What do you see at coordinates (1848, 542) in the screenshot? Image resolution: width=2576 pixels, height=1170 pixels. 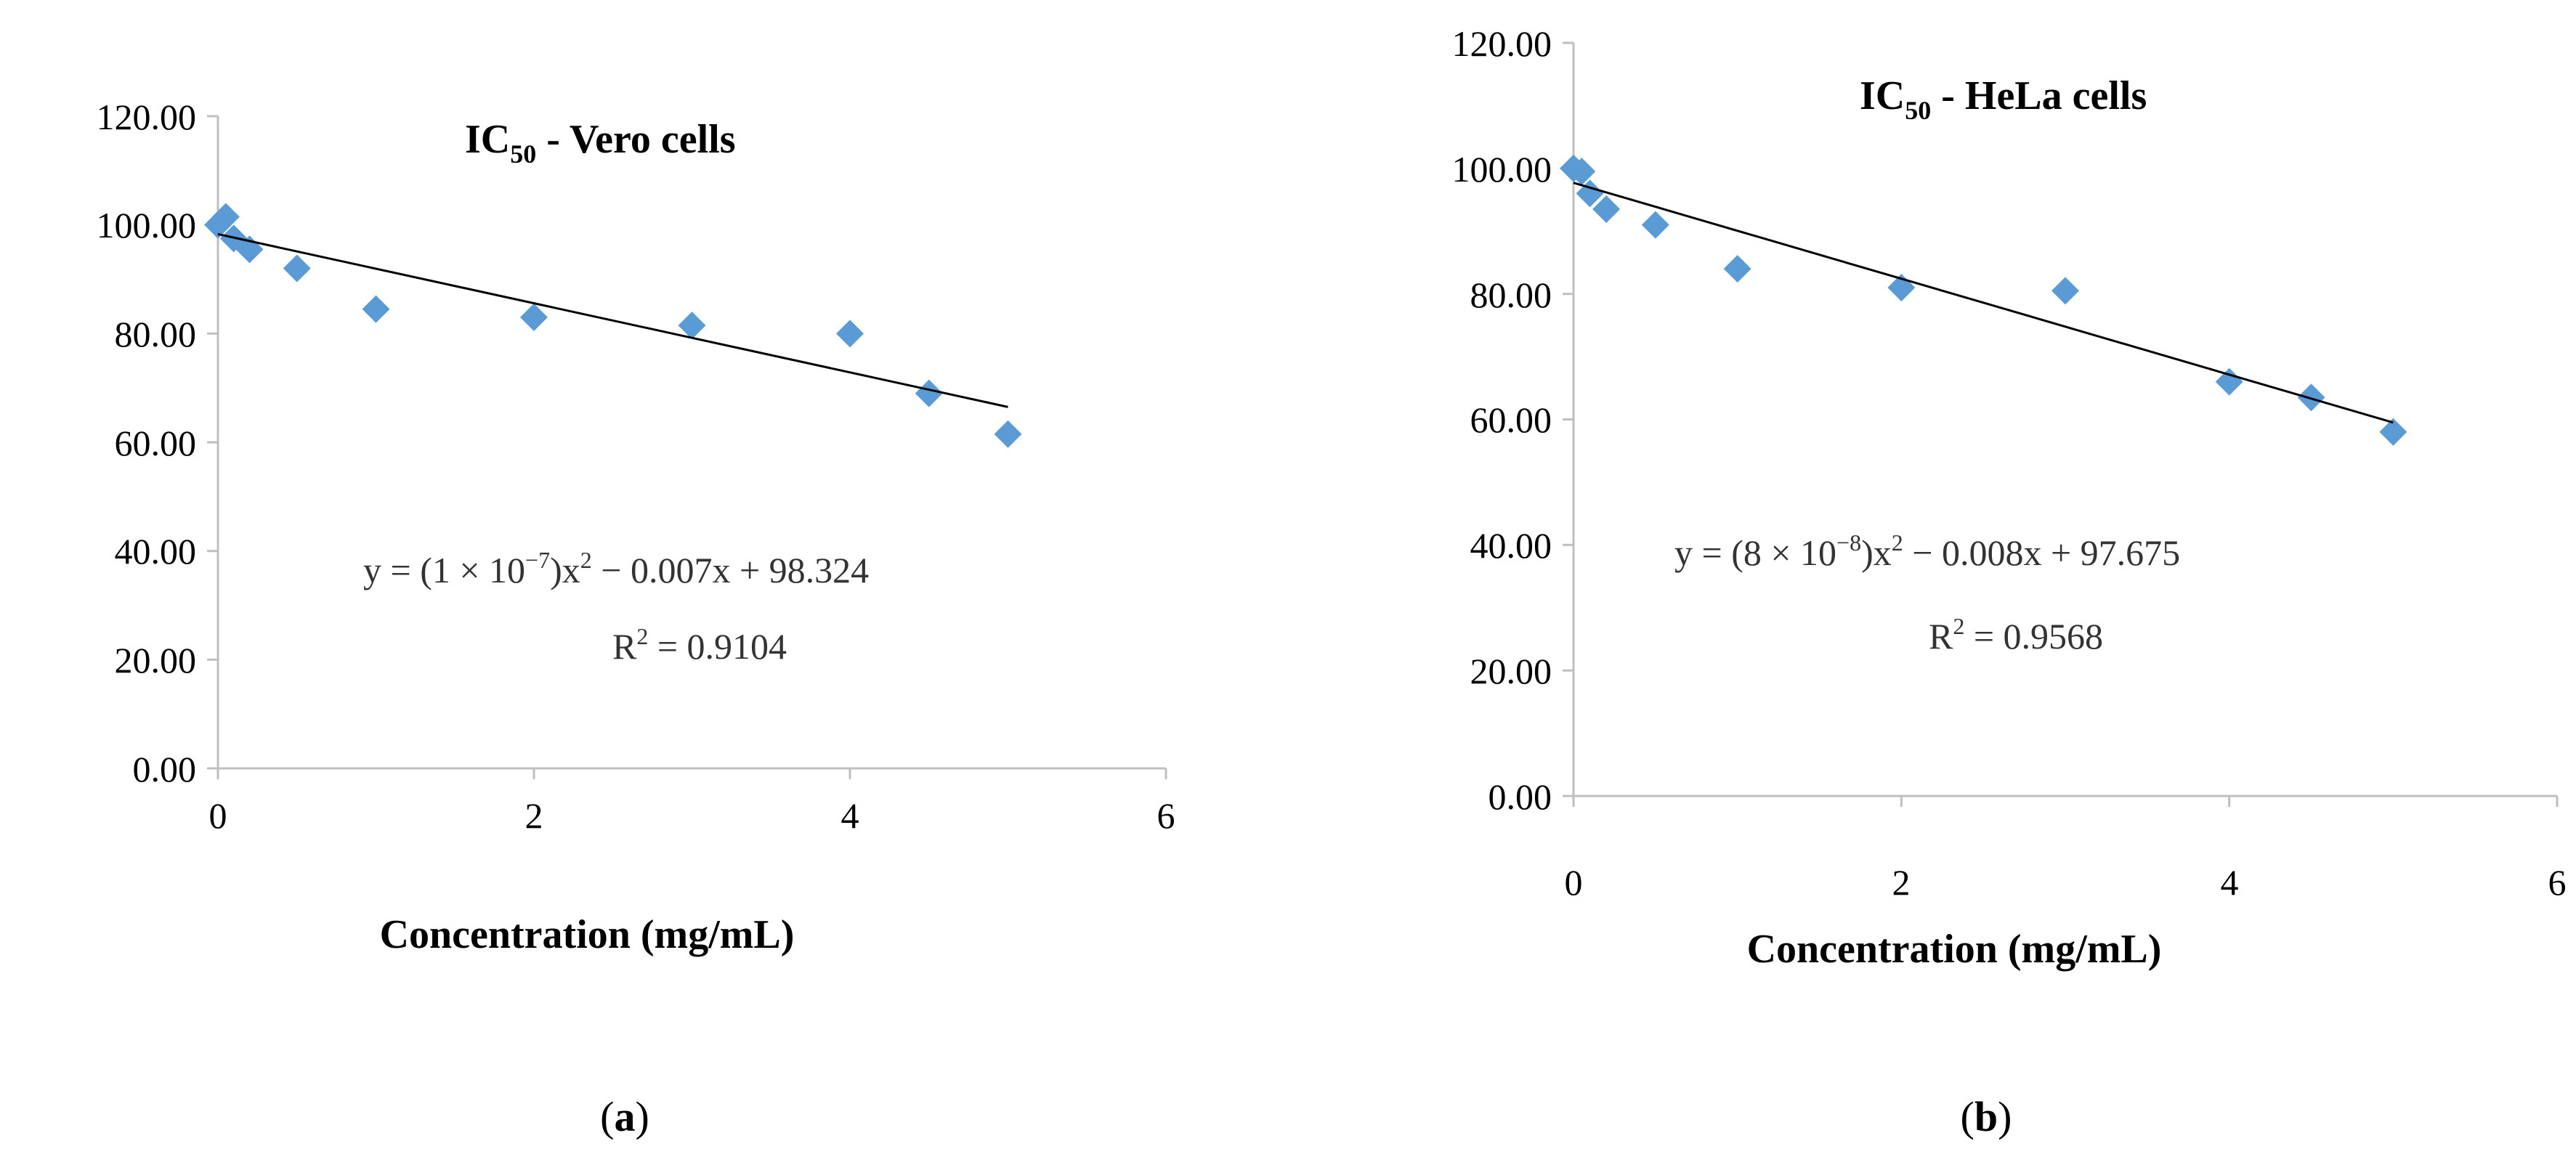 I see `equation-exponent: −8` at bounding box center [1848, 542].